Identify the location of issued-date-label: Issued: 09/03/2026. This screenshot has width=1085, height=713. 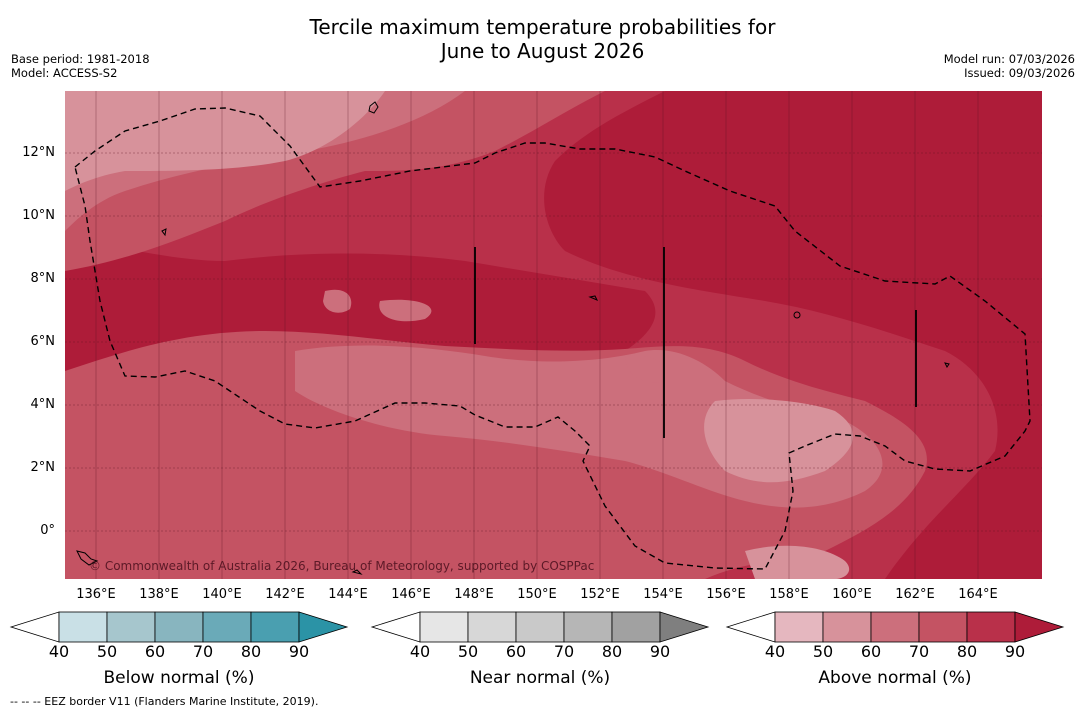
(1019, 73).